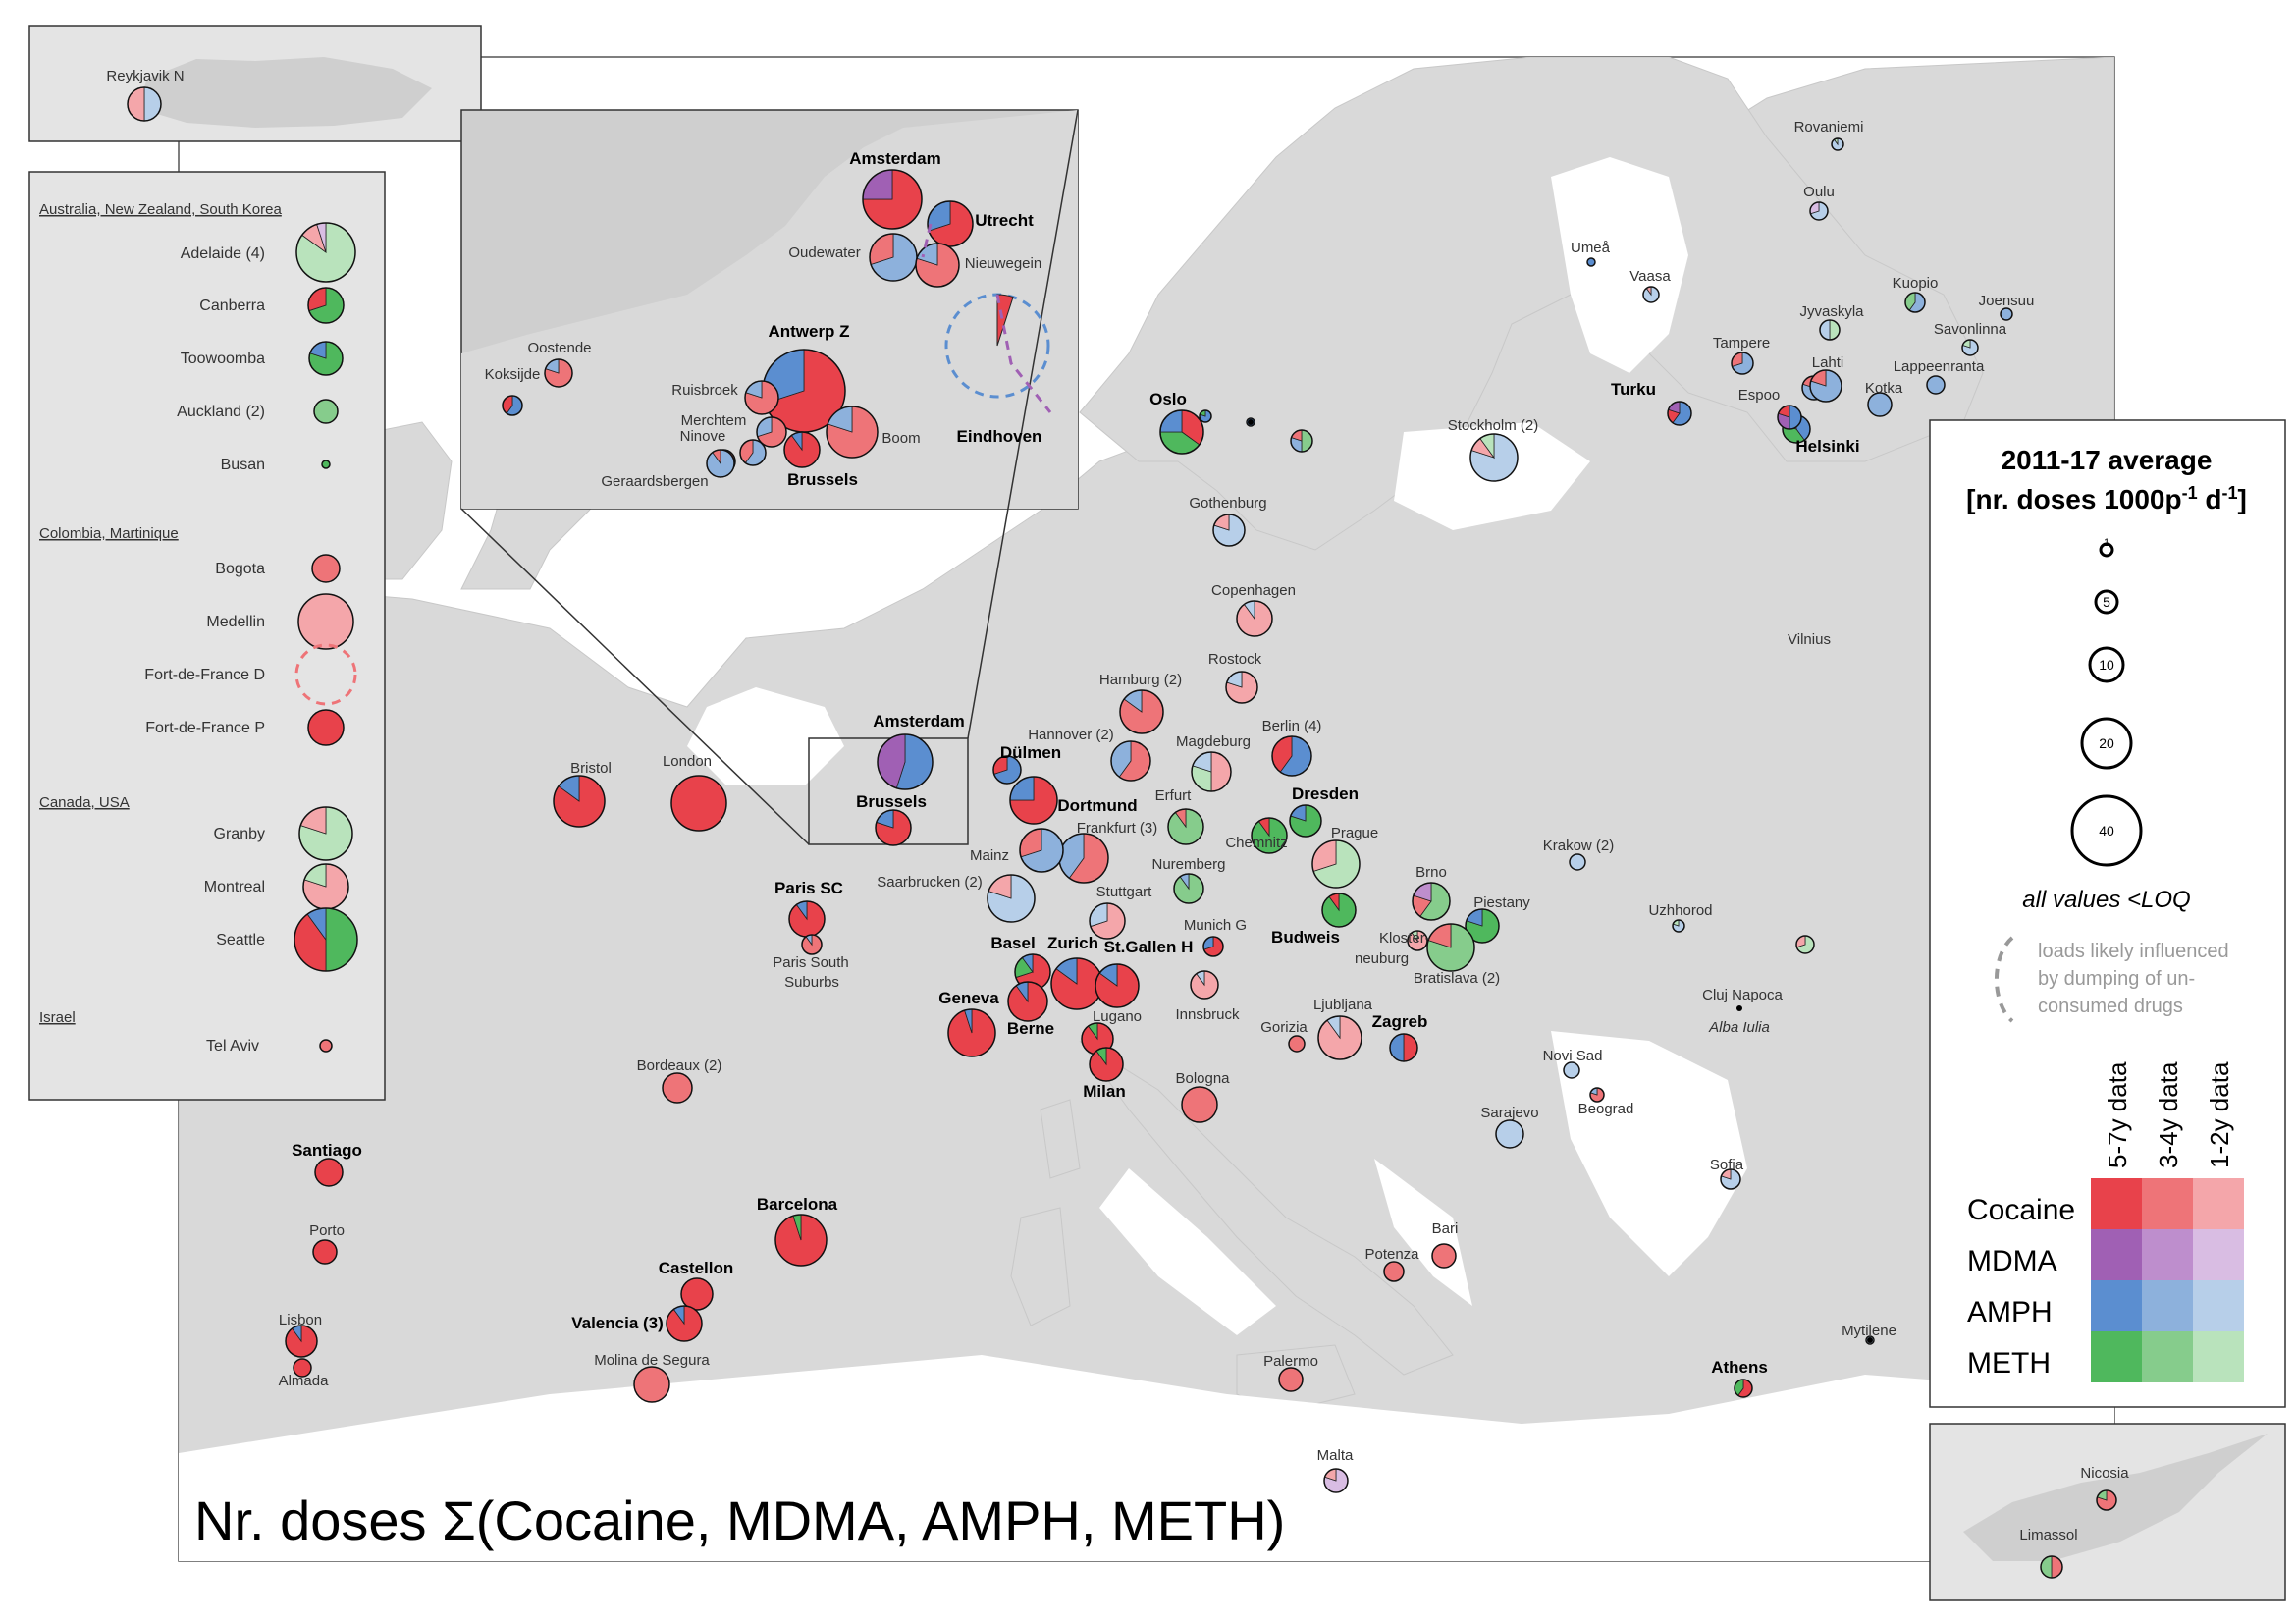 This screenshot has width=2296, height=1624. I want to click on city-label: Nicosia, so click(2104, 1473).